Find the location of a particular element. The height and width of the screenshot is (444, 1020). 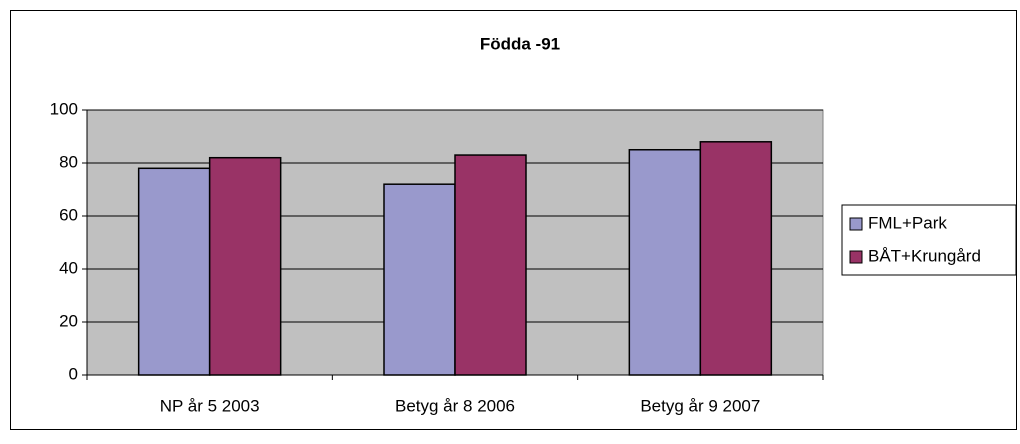

legend-label: FML+Park is located at coordinates (907, 222).